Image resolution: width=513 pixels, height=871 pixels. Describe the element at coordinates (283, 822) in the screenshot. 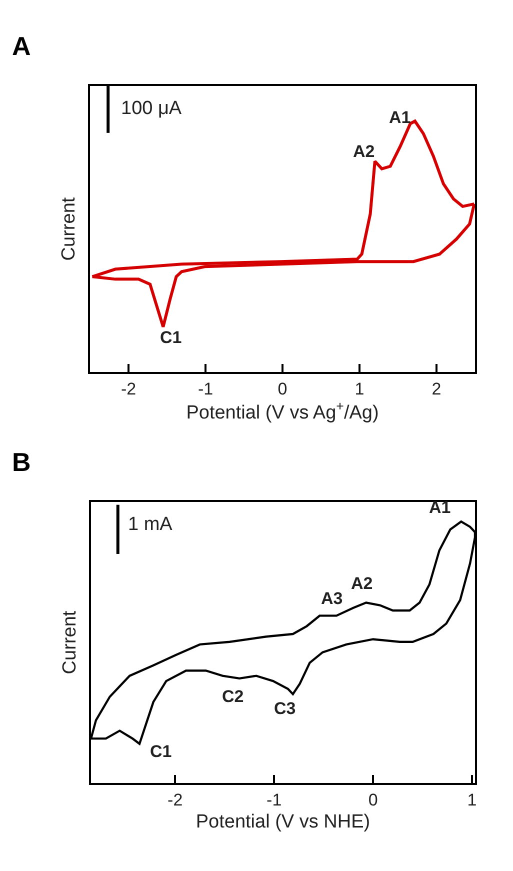

I see `x-axis-title: Potential (V vs NHE)` at that location.